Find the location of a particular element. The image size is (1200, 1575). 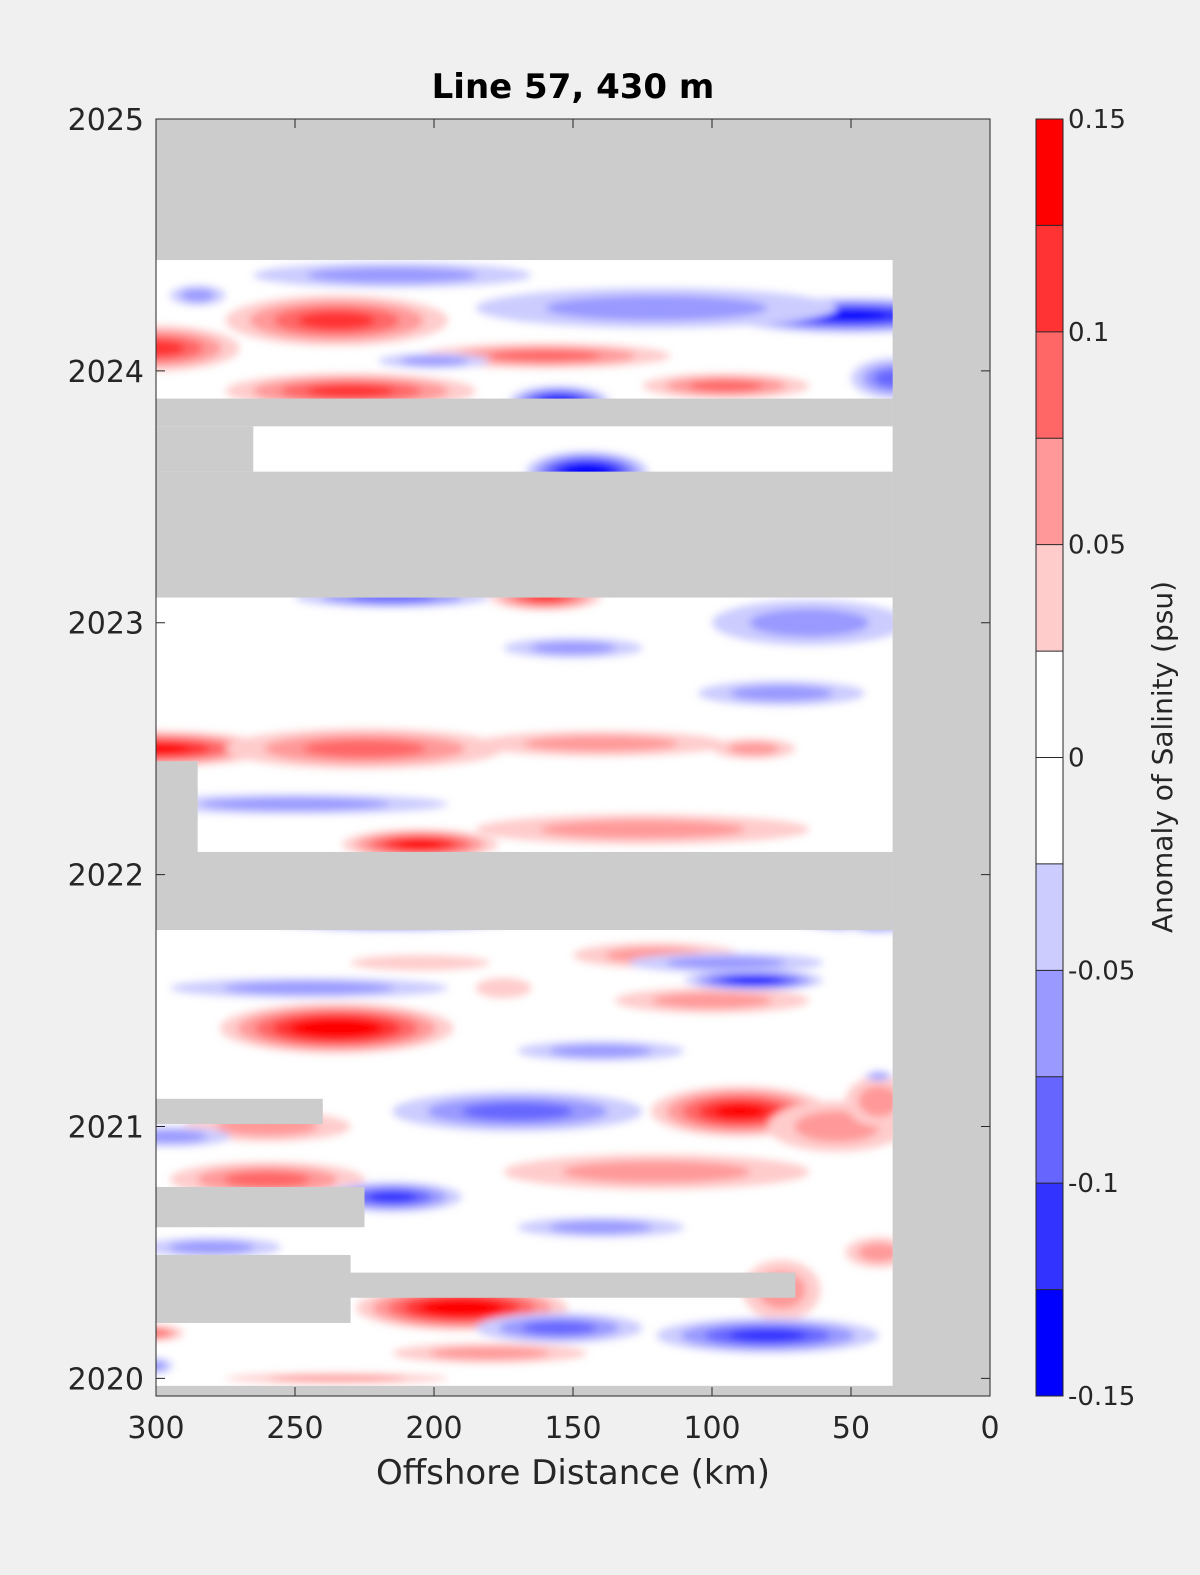

colorbar-tick-label: -0.15 is located at coordinates (1101, 1397).